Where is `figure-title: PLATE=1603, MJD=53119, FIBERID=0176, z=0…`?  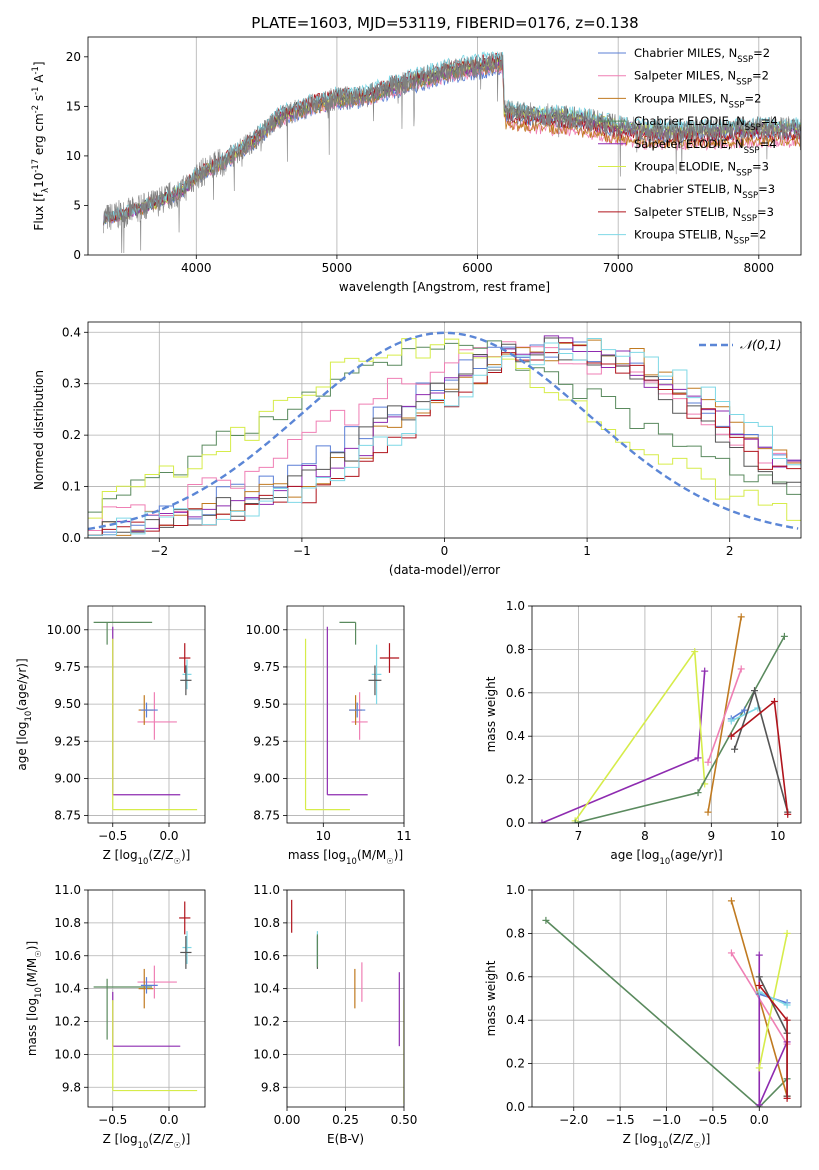 figure-title: PLATE=1603, MJD=53119, FIBERID=0176, z=0… is located at coordinates (444, 23).